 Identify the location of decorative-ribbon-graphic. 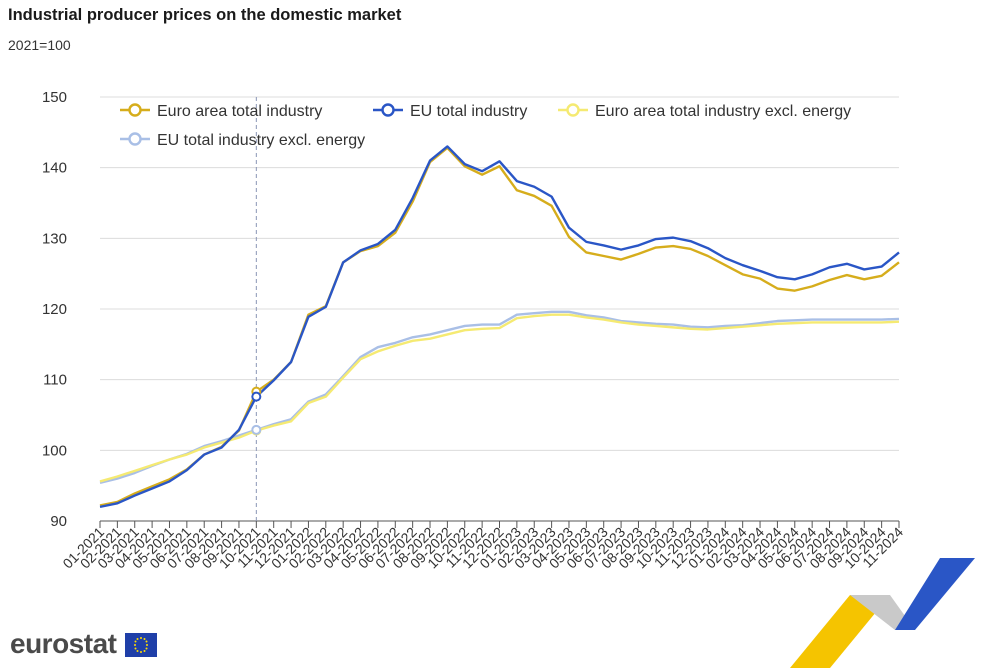
(882, 613).